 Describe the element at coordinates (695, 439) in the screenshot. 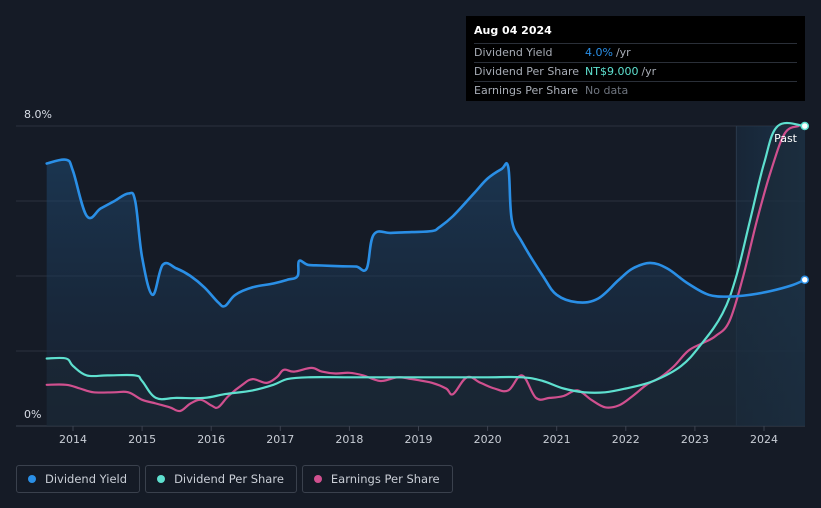

I see `x-tick-label: 2023` at that location.